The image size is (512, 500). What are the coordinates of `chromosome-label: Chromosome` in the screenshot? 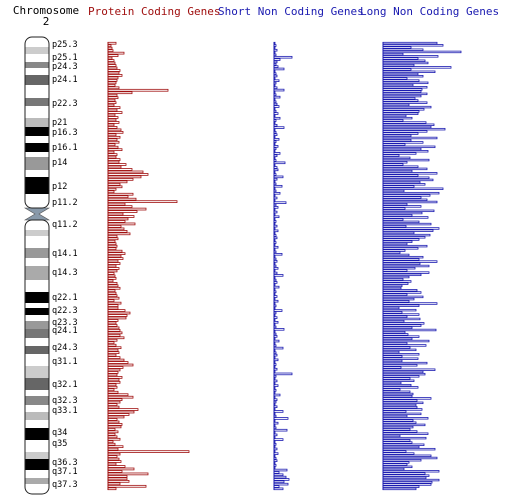 It's located at (46, 10).